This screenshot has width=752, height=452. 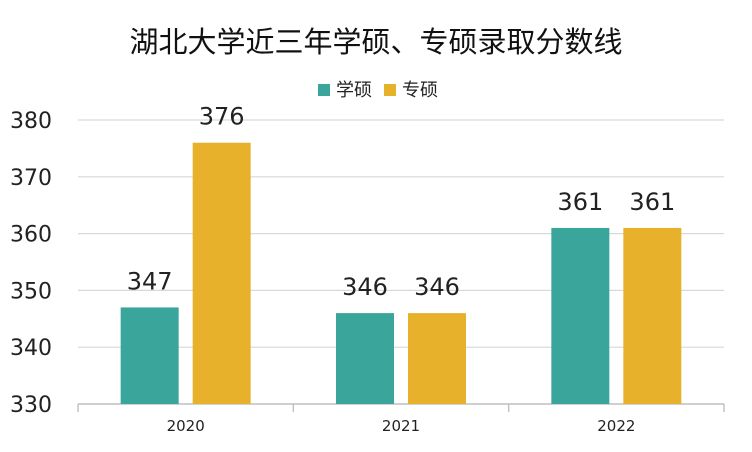 What do you see at coordinates (652, 202) in the screenshot?
I see `data-label-2022-zhuanshuo: 361` at bounding box center [652, 202].